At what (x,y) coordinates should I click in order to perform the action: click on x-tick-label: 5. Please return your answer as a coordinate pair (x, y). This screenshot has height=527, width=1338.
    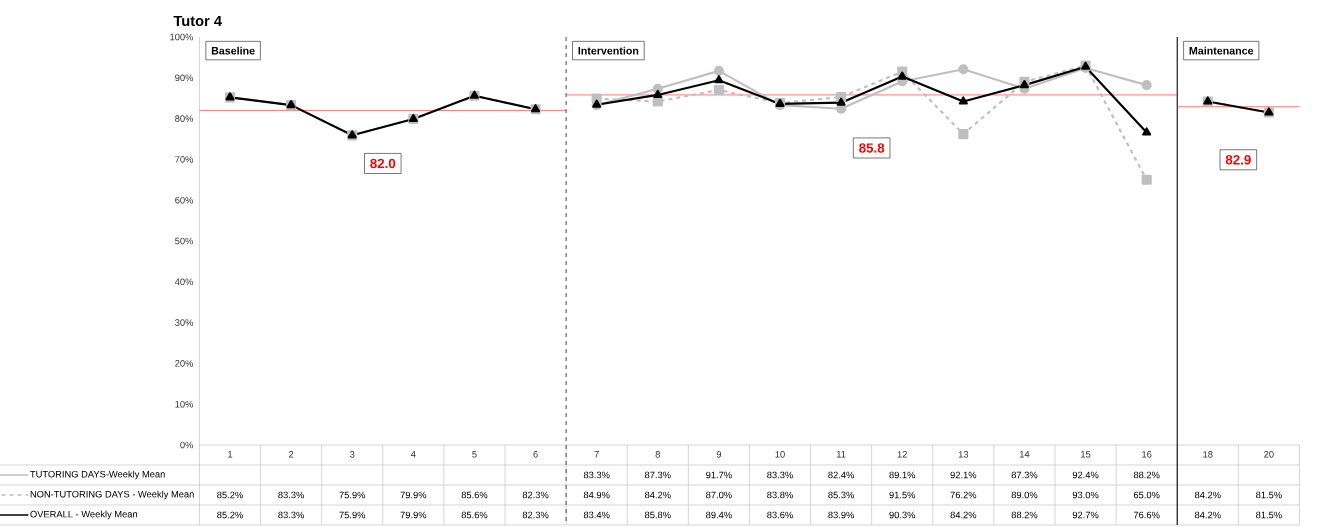
    Looking at the image, I should click on (474, 454).